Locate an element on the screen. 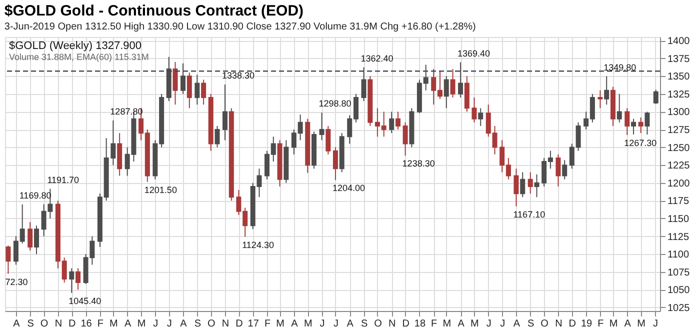 The width and height of the screenshot is (694, 332). y-tick-label: 1375 is located at coordinates (679, 59).